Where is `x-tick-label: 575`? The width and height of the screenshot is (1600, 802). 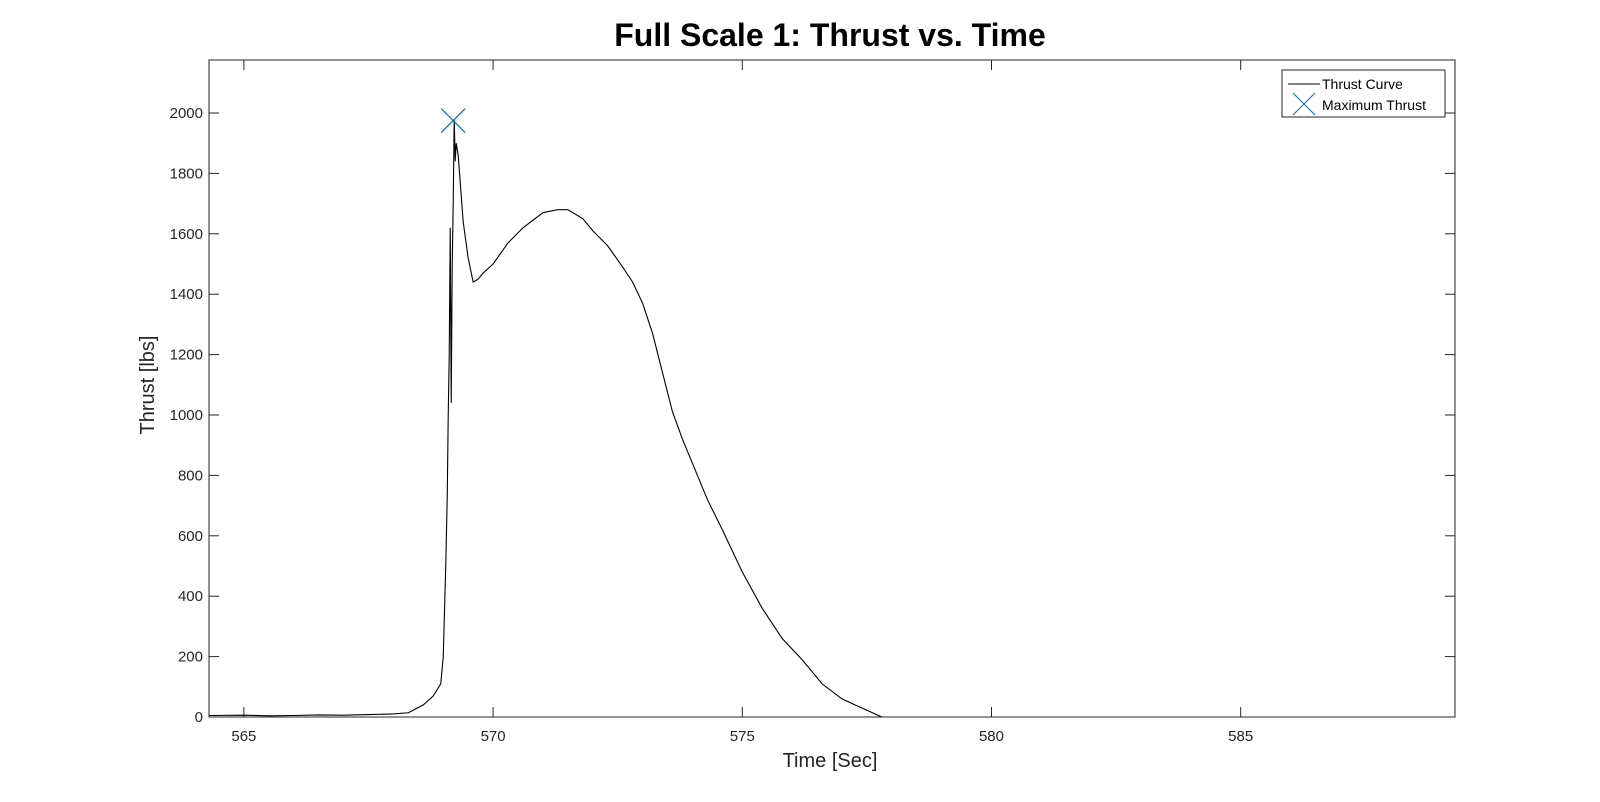
x-tick-label: 575 is located at coordinates (742, 736).